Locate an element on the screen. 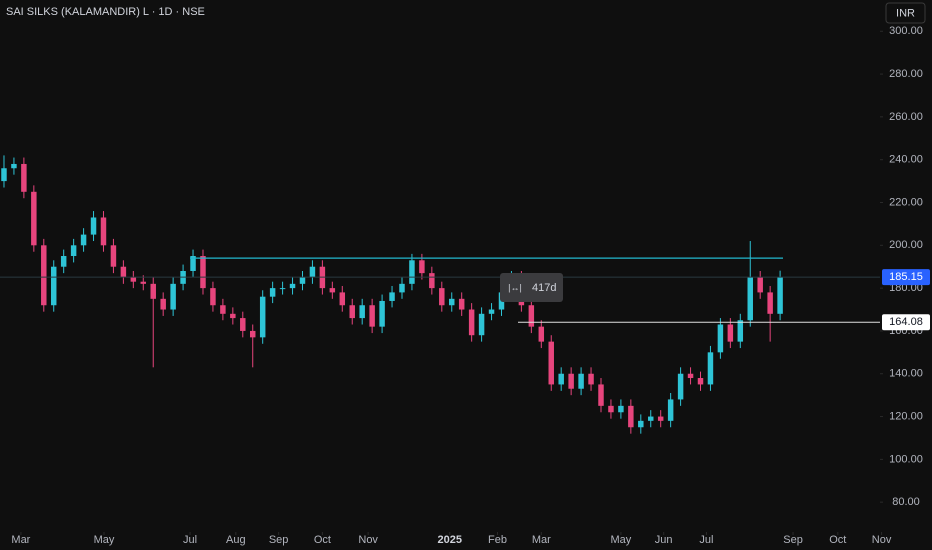 The image size is (932, 550). x-tick-label: Aug is located at coordinates (236, 540).